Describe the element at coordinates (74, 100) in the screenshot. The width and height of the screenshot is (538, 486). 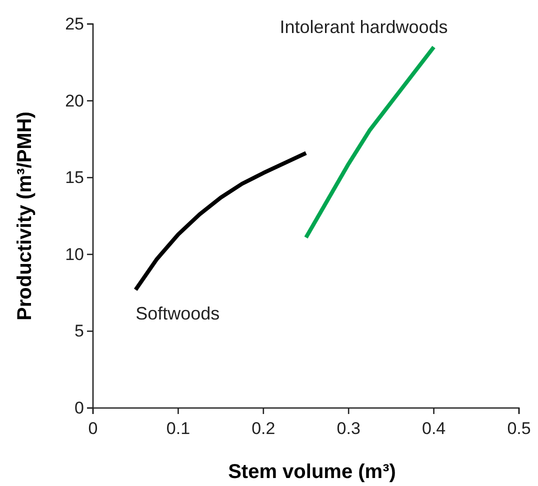
I see `y-tick-label: 20` at that location.